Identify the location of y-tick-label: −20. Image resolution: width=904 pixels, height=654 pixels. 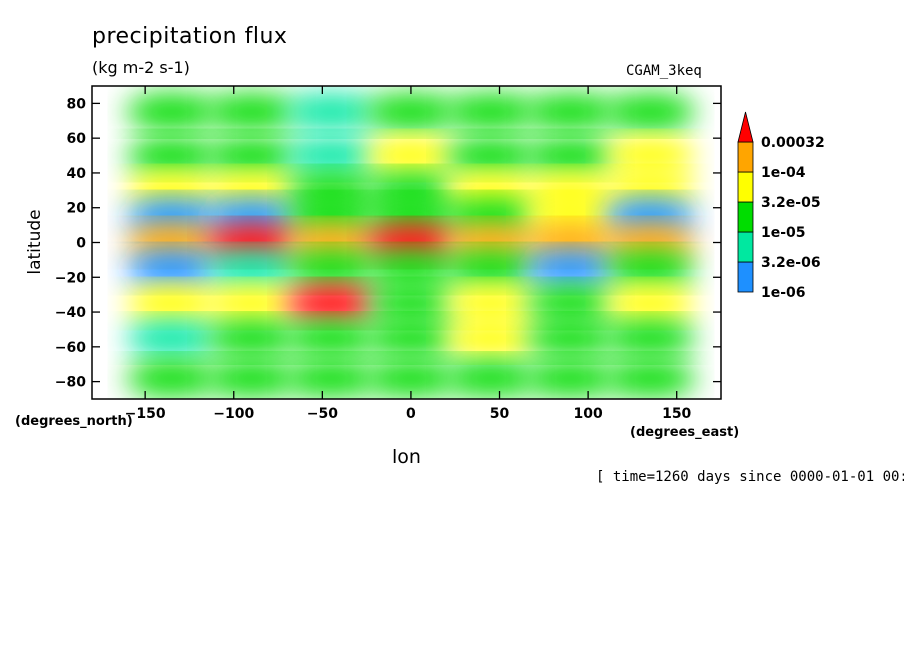
(70, 278).